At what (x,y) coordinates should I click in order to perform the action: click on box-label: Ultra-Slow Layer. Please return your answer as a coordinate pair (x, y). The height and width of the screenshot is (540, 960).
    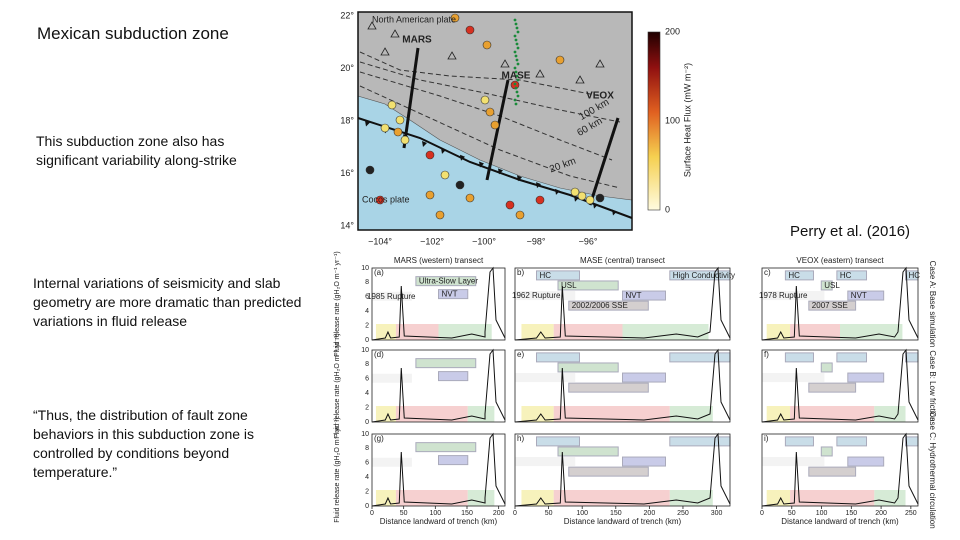
    Looking at the image, I should click on (448, 281).